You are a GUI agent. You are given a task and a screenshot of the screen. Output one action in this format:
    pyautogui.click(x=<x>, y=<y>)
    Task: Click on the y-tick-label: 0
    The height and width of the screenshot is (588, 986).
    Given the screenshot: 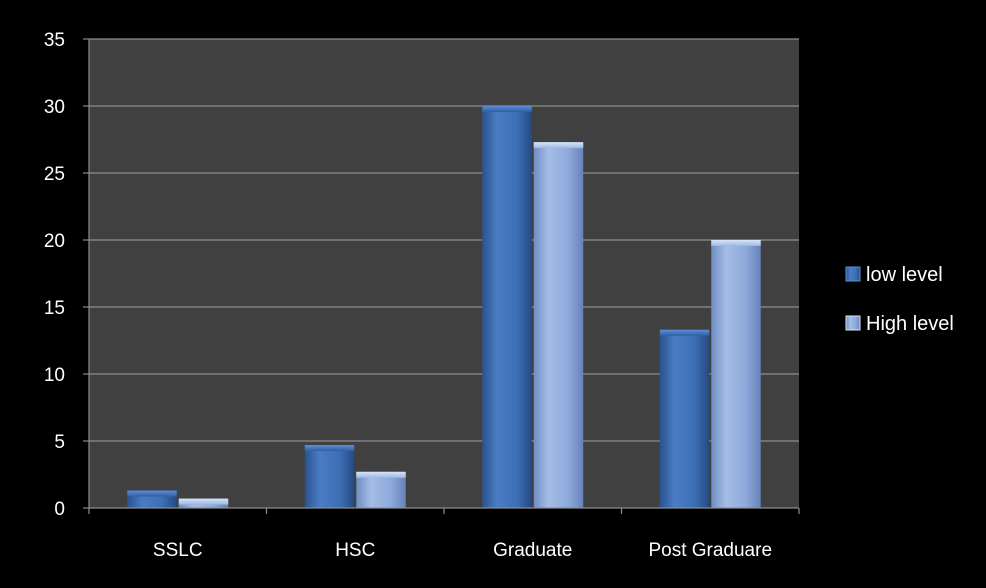 What is the action you would take?
    pyautogui.click(x=59, y=509)
    